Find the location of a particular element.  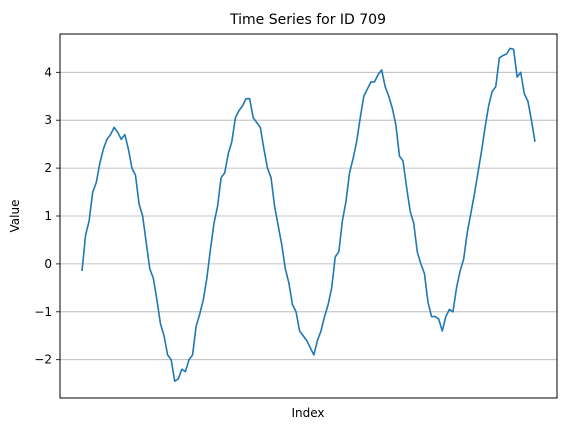

y-tick-label: 4 is located at coordinates (48, 72).